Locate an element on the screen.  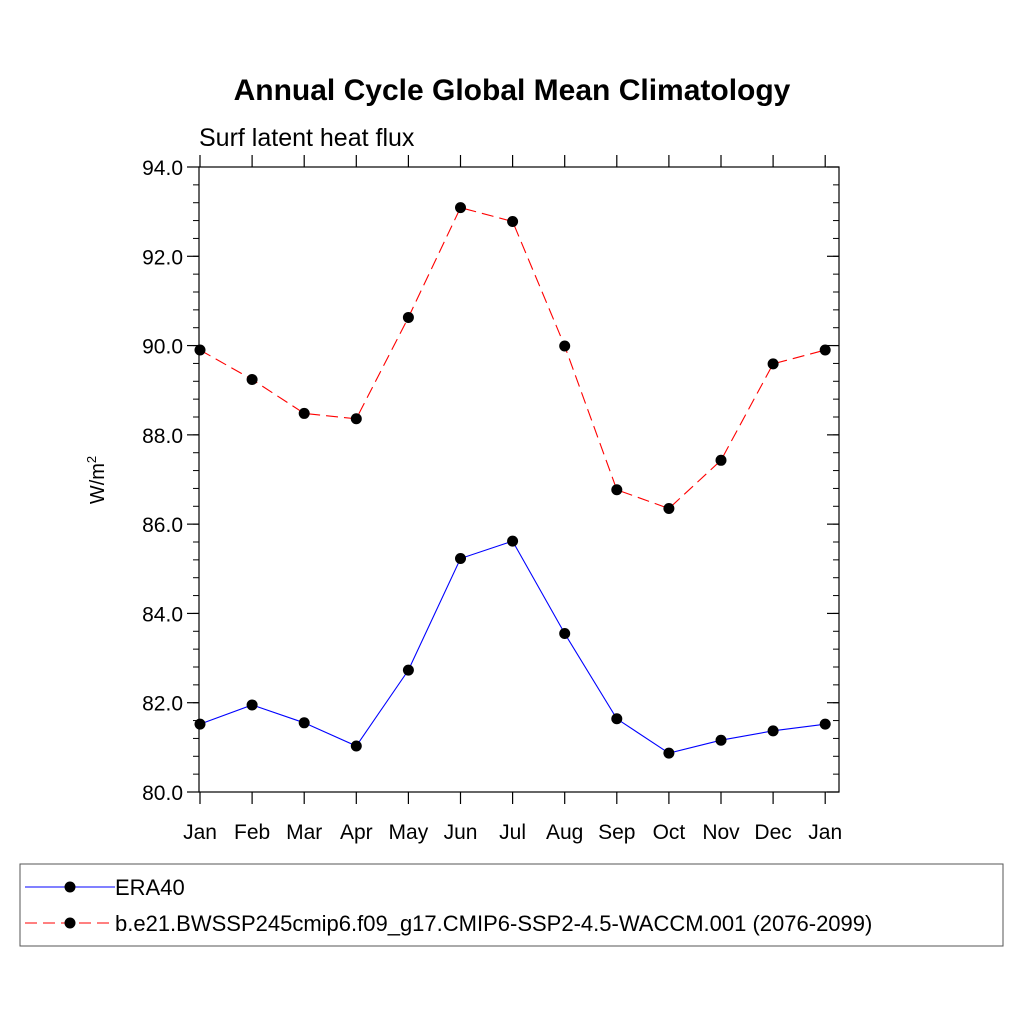
y-tick-label: 94.0 is located at coordinates (162, 168).